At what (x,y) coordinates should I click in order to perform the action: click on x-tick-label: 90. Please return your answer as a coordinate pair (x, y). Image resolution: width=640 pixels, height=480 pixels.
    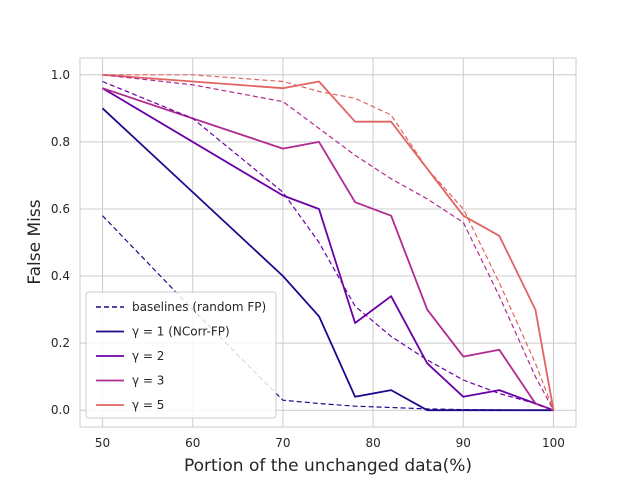
    Looking at the image, I should click on (463, 443).